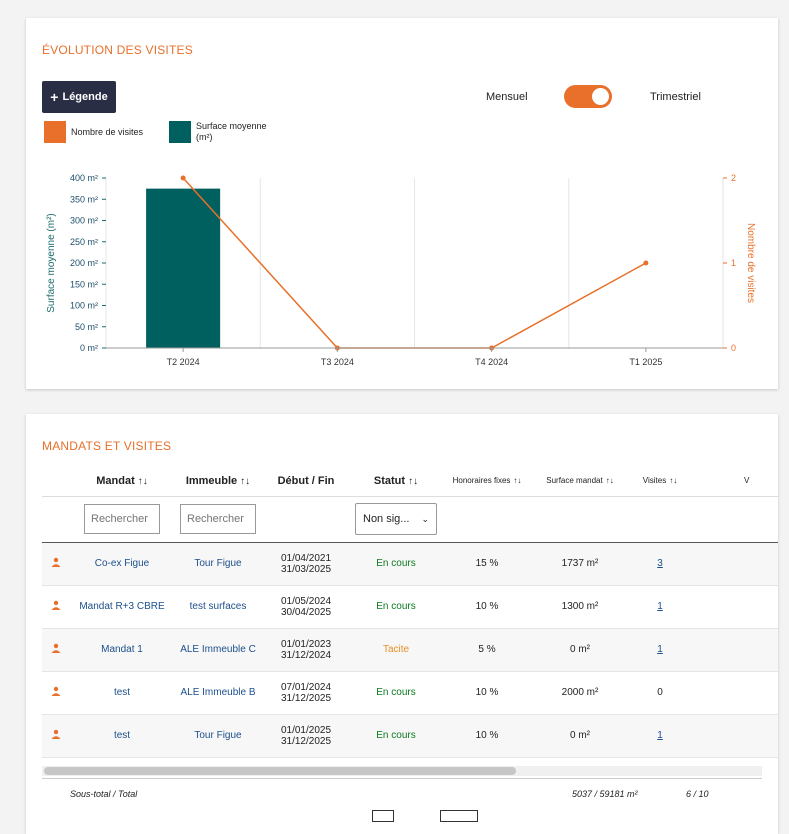  I want to click on y-tick-label: 350 m², so click(84, 199).